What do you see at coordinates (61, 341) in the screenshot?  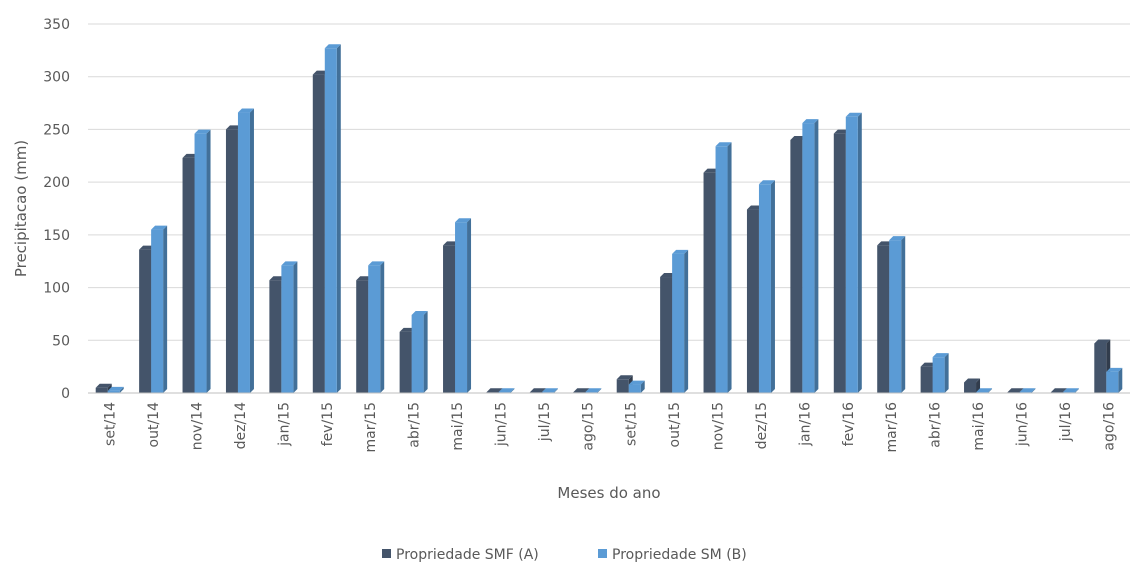 I see `y-tick-label: 50` at bounding box center [61, 341].